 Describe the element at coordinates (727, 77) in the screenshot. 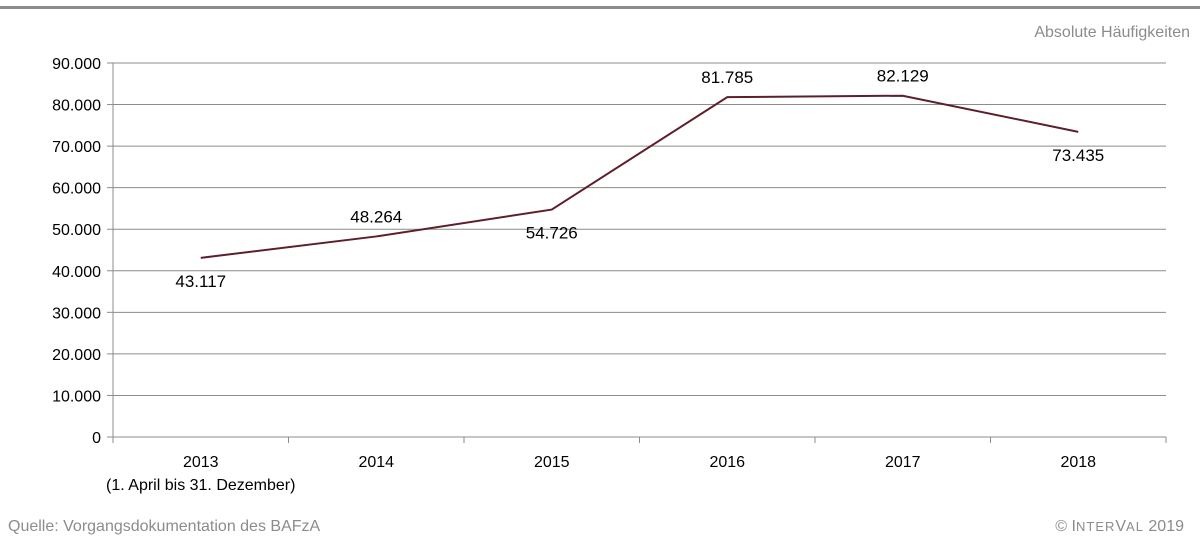

I see `data-label: 81.785` at that location.